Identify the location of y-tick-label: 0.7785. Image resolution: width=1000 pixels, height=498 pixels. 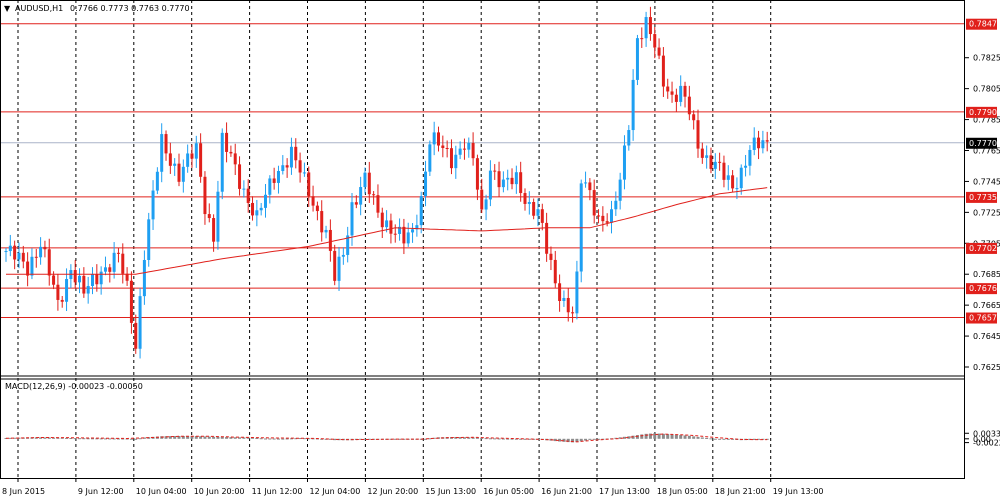
(986, 120).